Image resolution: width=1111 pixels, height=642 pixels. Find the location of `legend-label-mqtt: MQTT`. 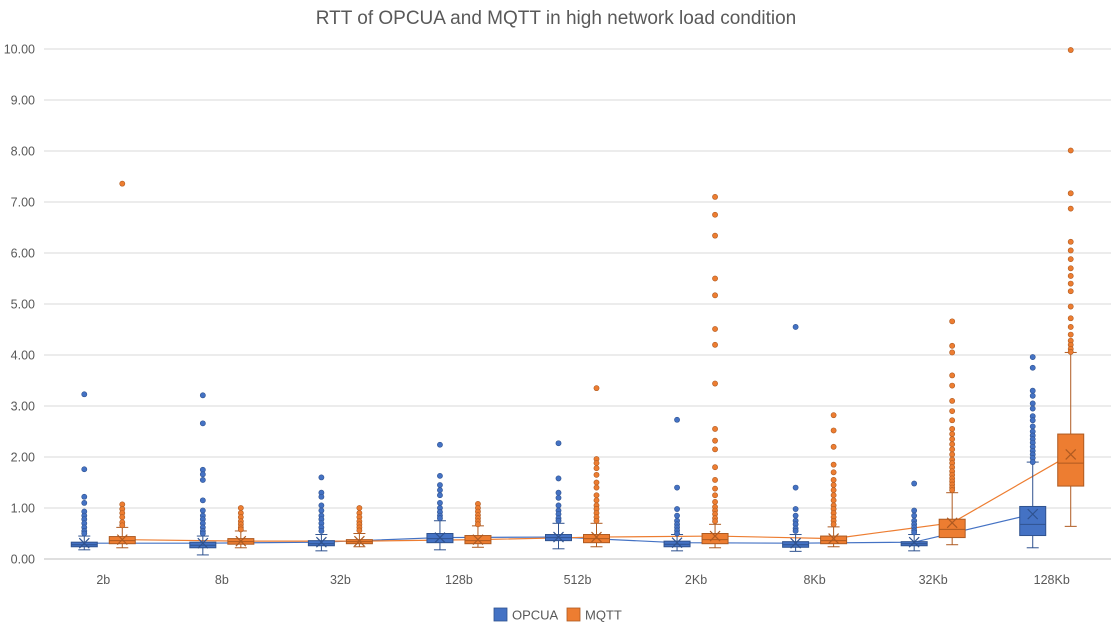

legend-label-mqtt: MQTT is located at coordinates (603, 615).